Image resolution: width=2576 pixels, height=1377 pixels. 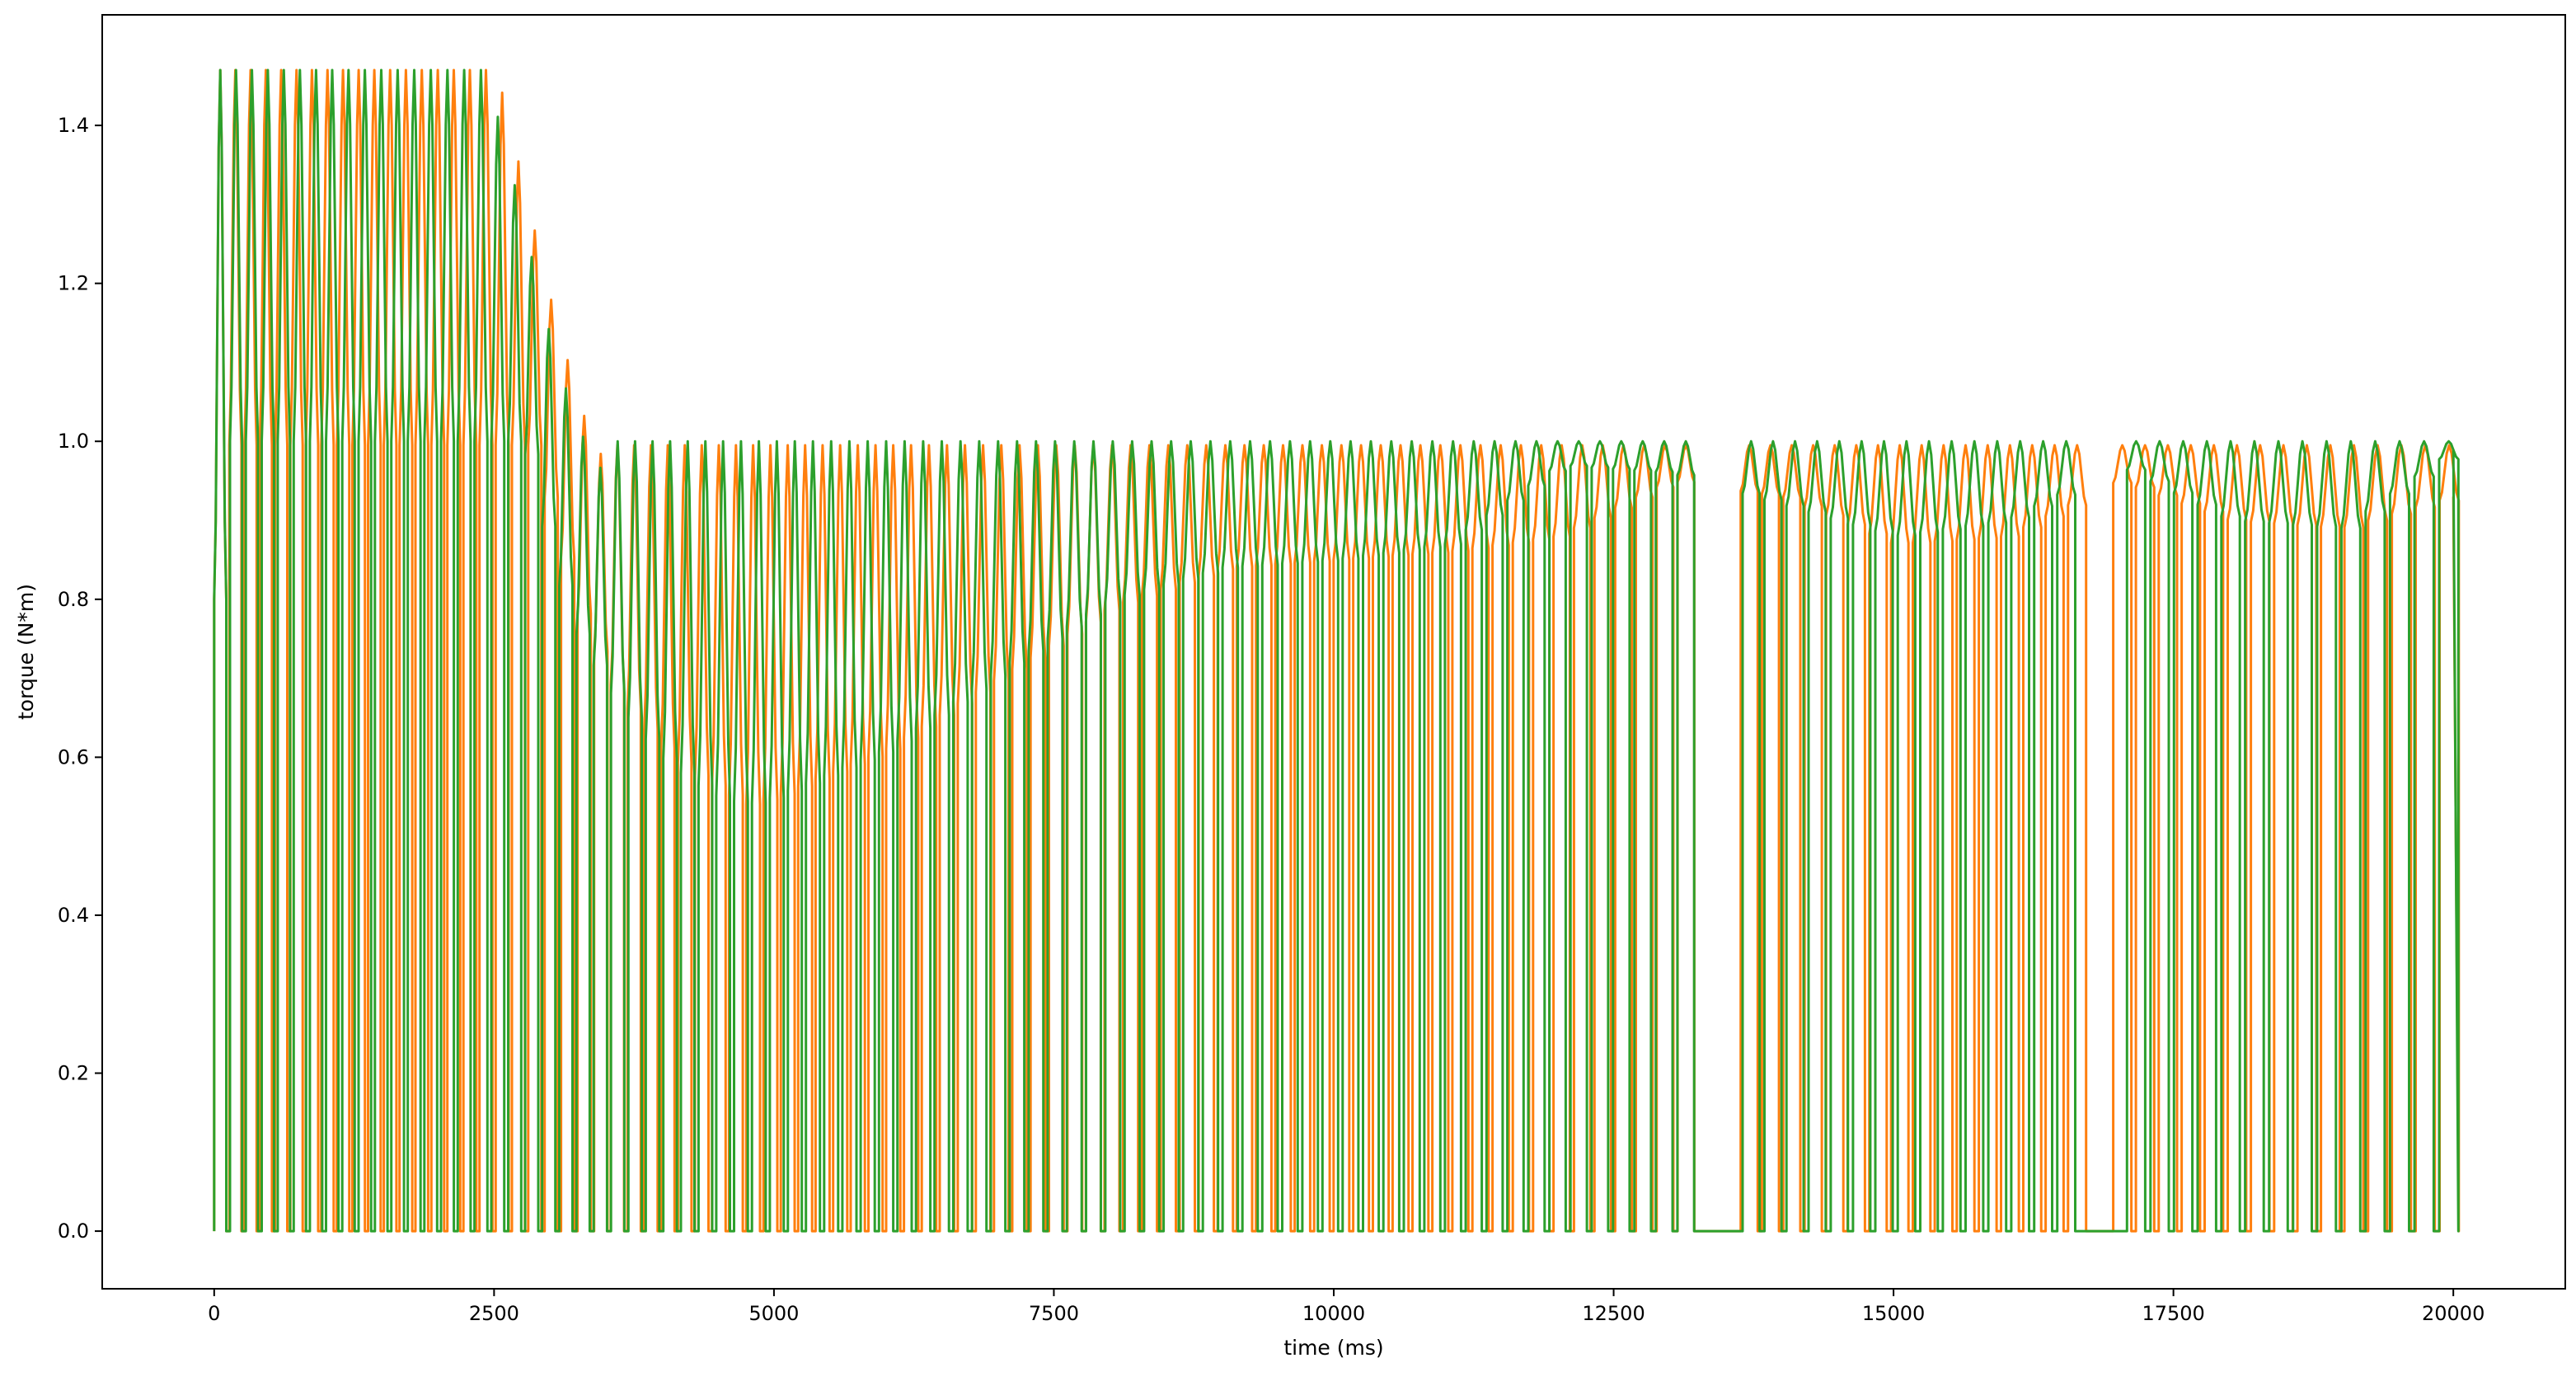 What do you see at coordinates (774, 1313) in the screenshot?
I see `x-tick-label: 5000` at bounding box center [774, 1313].